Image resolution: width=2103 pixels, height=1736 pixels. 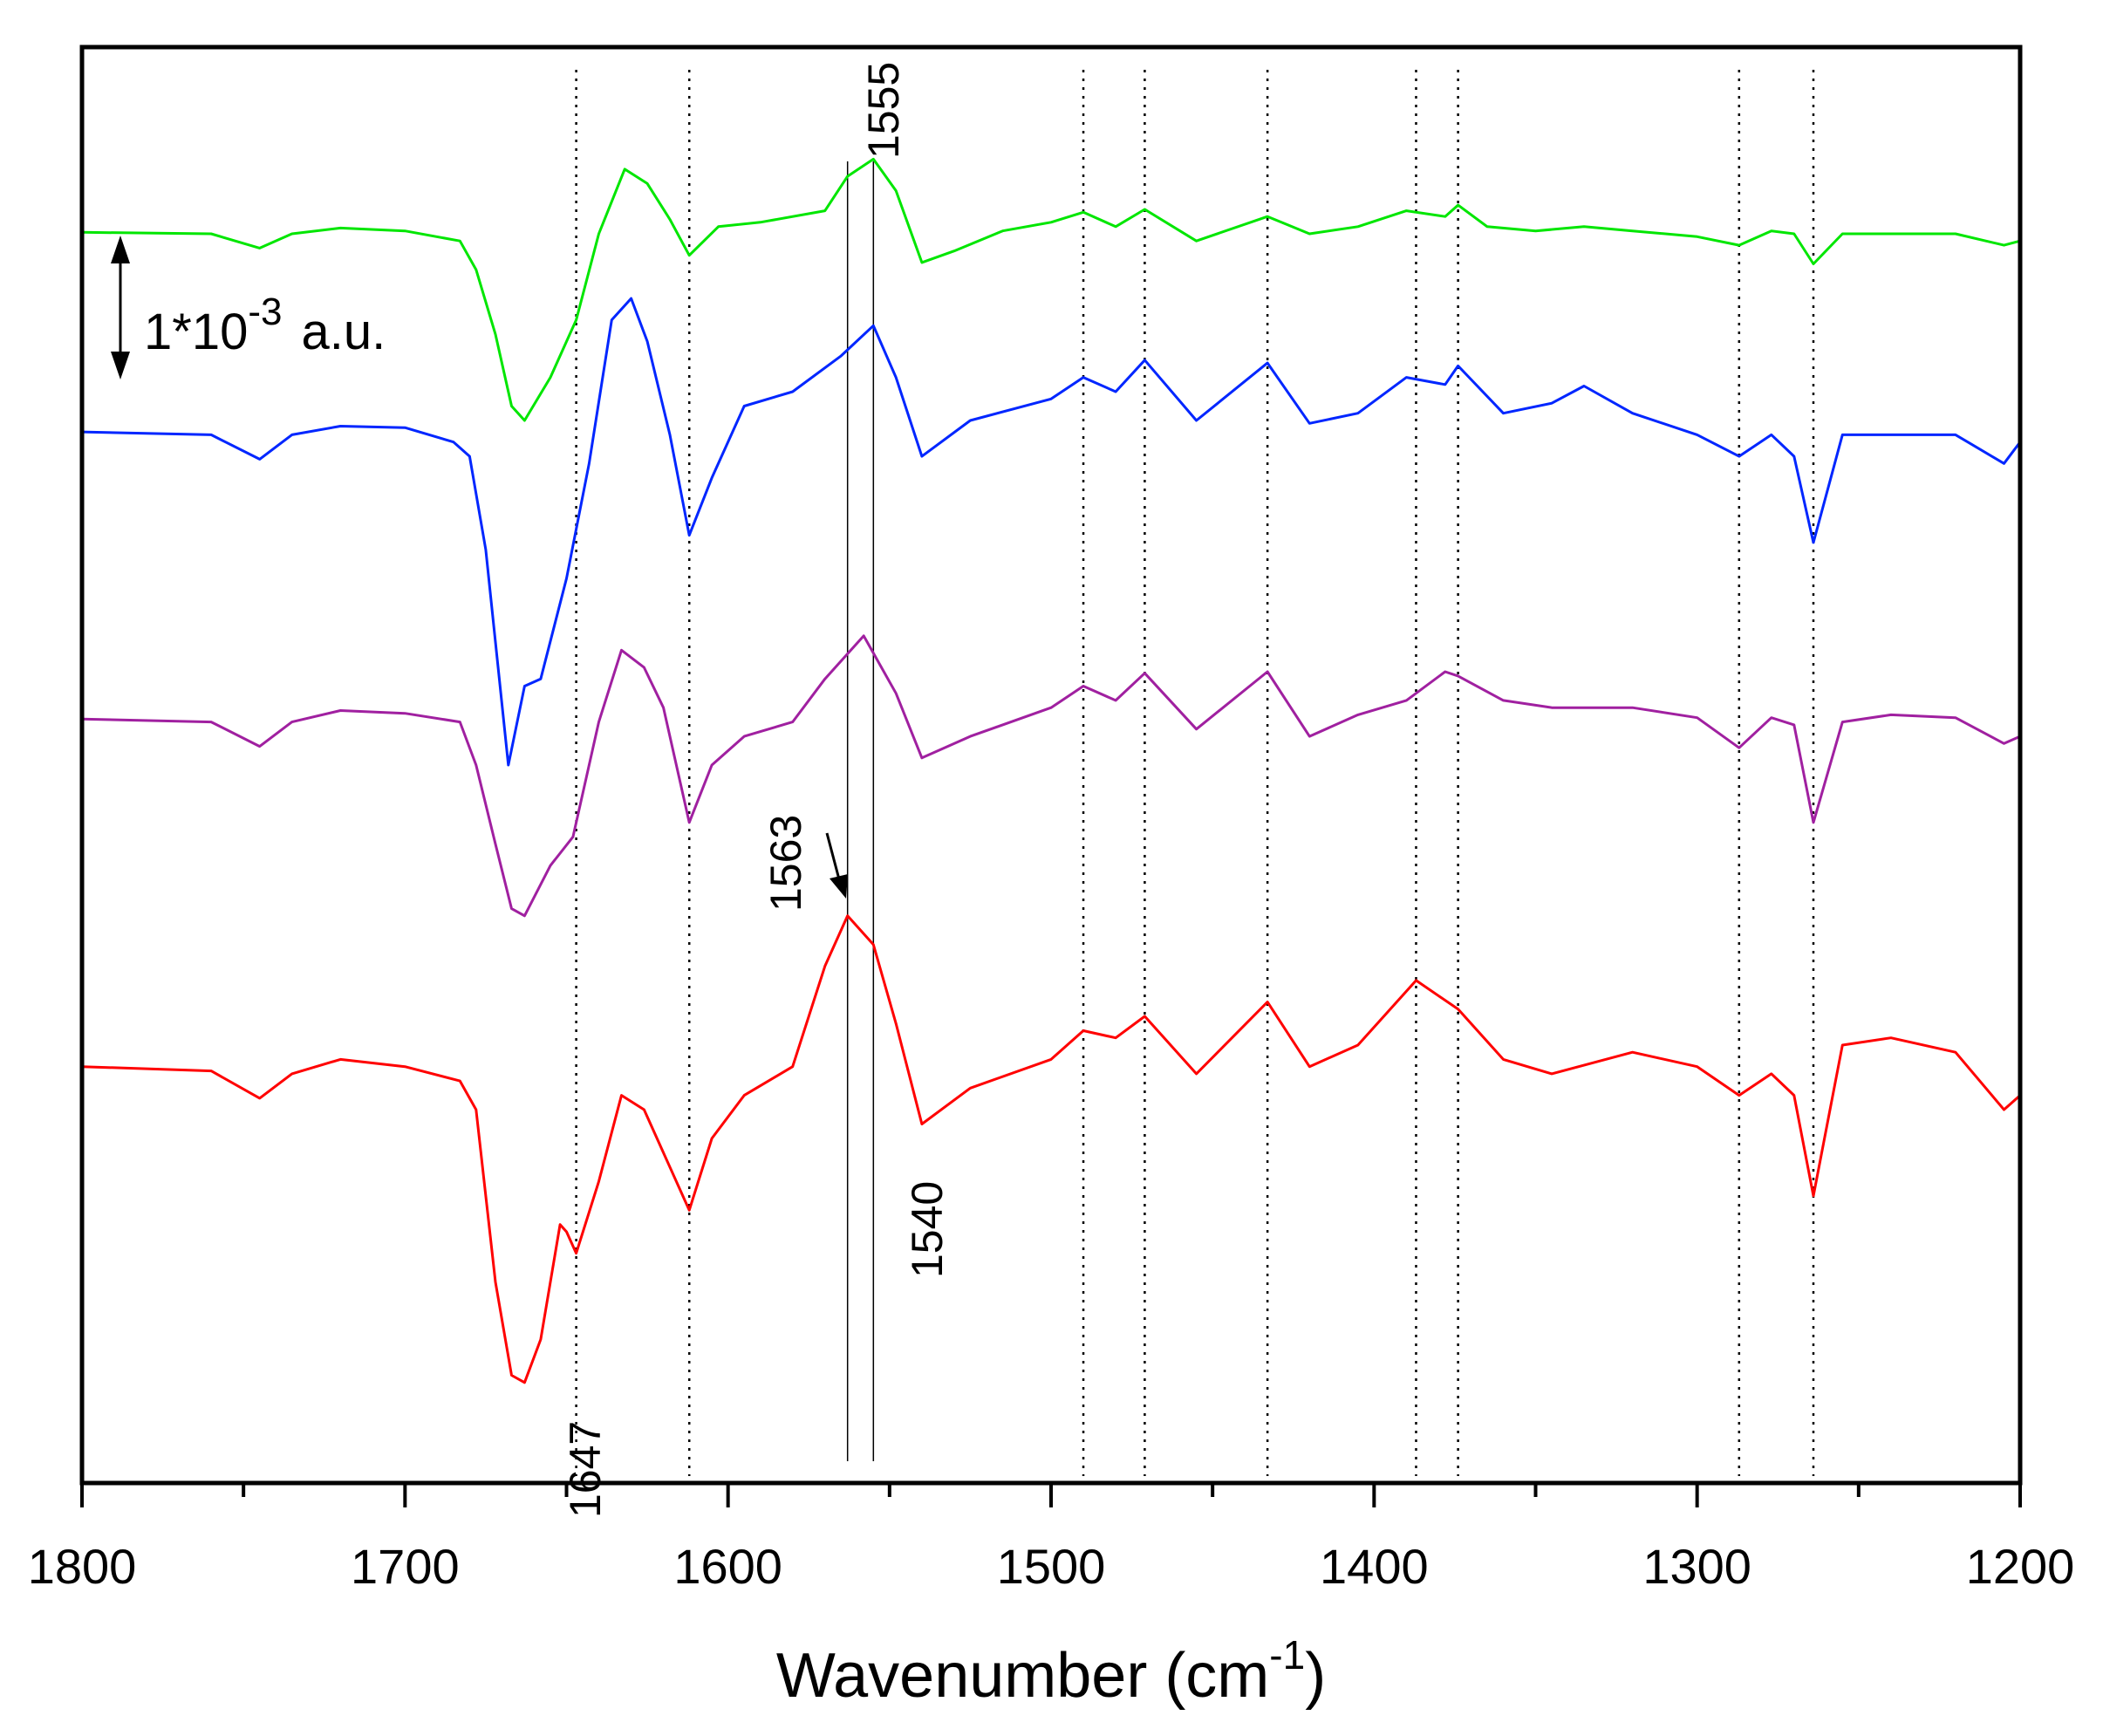 I want to click on scale-bar-label-base: 1*10, so click(x=196, y=332).